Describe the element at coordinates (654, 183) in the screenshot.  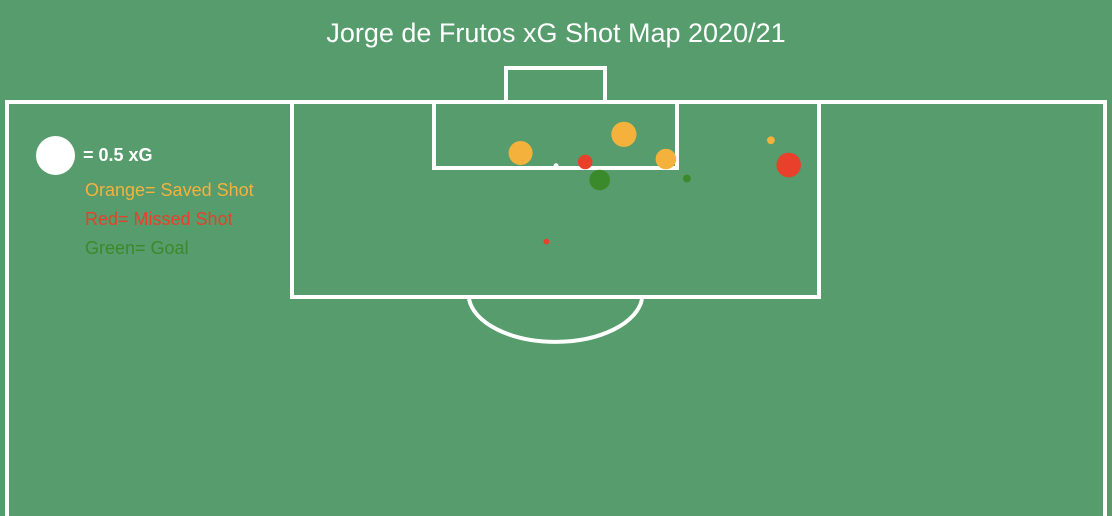
I see `shots-layer` at that location.